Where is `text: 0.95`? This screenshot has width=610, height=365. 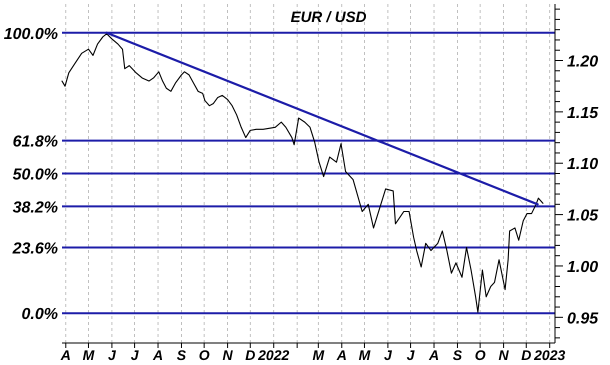 text: 0.95 is located at coordinates (582, 319).